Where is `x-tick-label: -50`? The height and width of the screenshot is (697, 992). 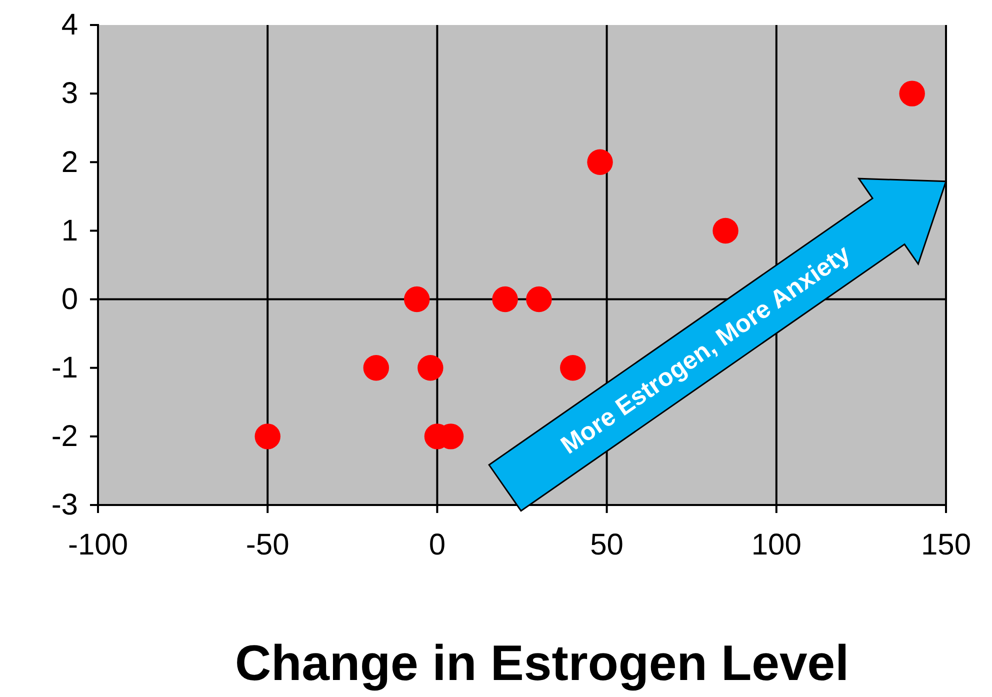
x-tick-label: -50 is located at coordinates (268, 545).